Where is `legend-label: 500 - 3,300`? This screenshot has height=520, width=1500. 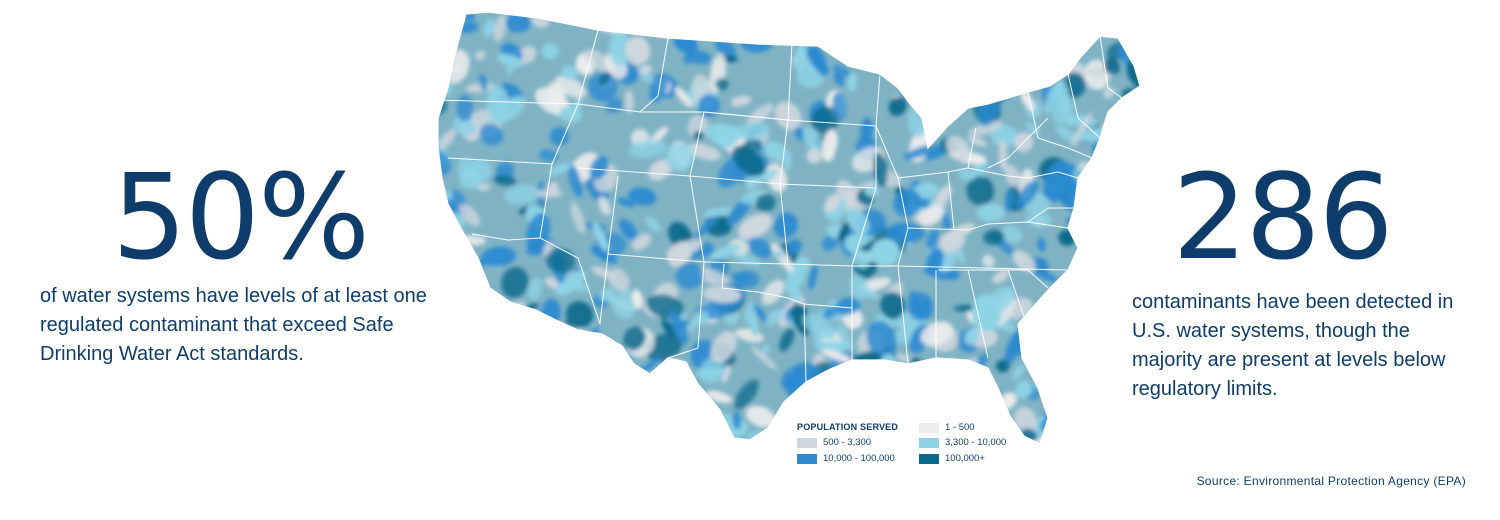
legend-label: 500 - 3,300 is located at coordinates (847, 442).